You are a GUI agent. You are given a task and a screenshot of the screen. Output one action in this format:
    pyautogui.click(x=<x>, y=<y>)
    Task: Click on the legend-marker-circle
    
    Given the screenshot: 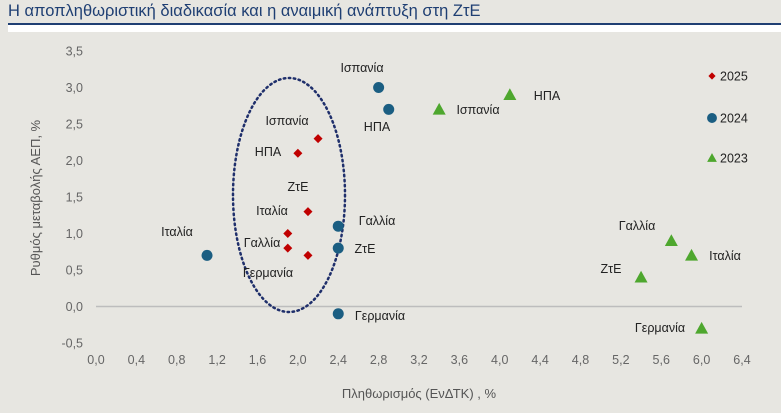 What is the action you would take?
    pyautogui.click(x=712, y=118)
    